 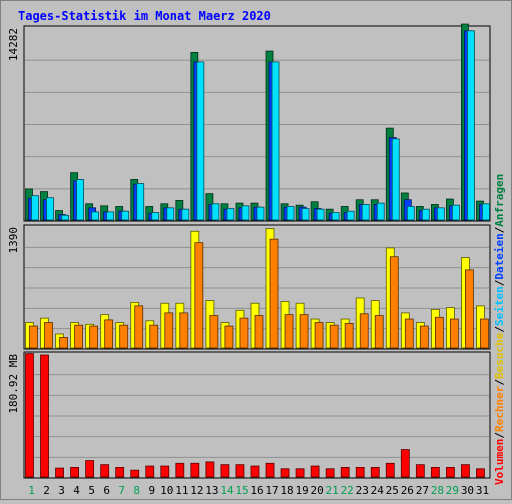 What do you see at coordinates (136, 490) in the screenshot?
I see `x-tick-label-8: 8` at bounding box center [136, 490].